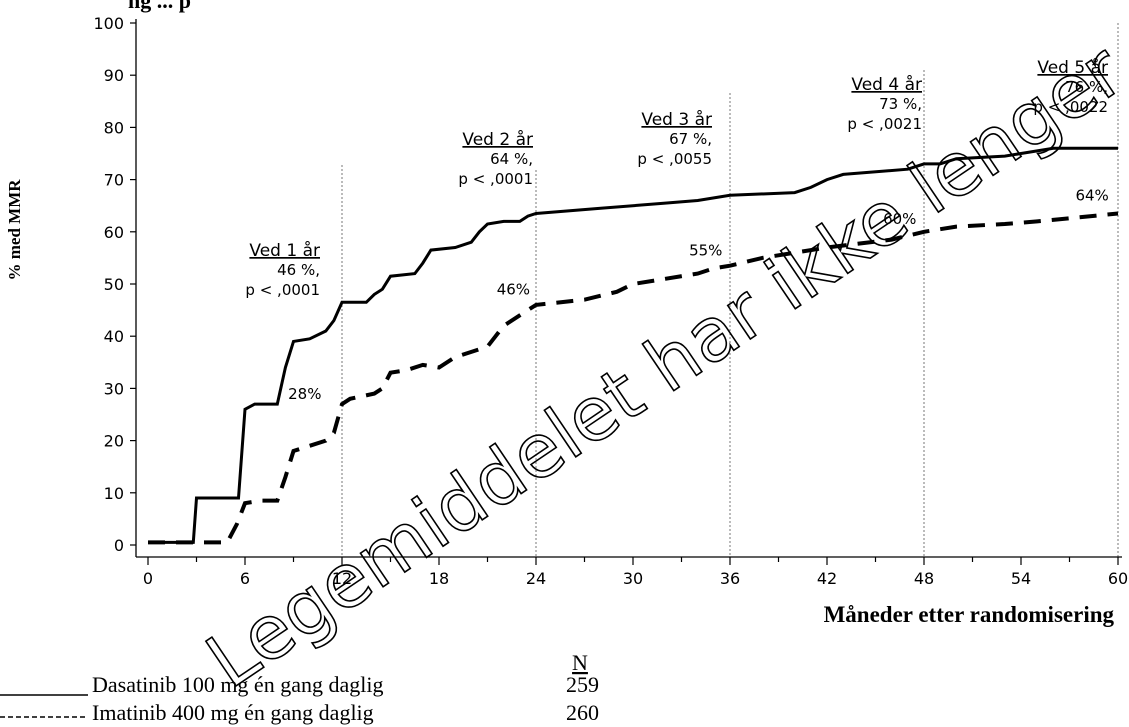  Describe the element at coordinates (676, 119) in the screenshot. I see `annotation-heading: Ved 3 år` at that location.